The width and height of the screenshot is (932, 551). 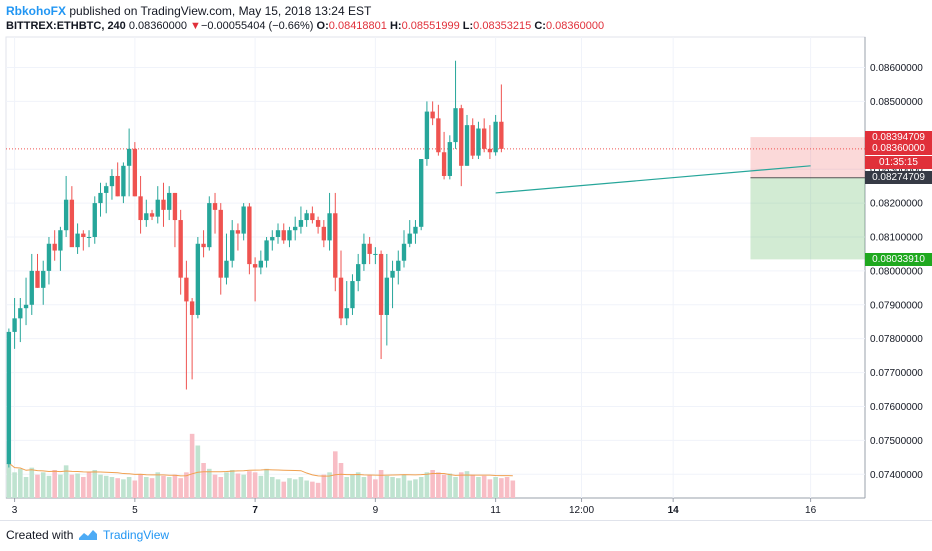 I want to click on take-profit-zone, so click(x=807, y=218).